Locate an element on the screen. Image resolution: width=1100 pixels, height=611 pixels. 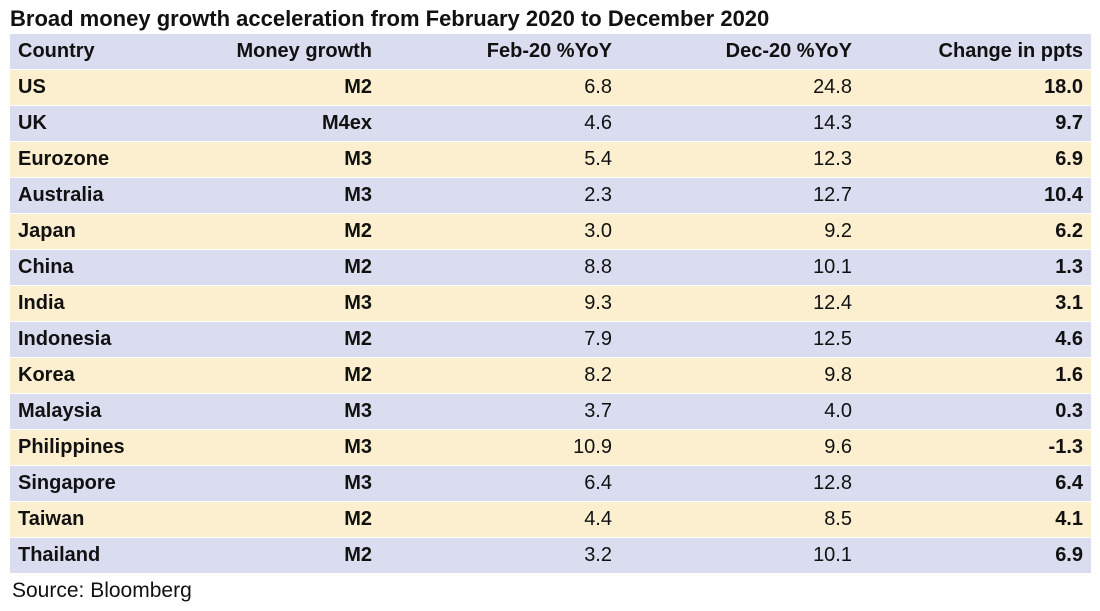
table-row: Eurozone M3 5.4 12.3 6.9 is located at coordinates (550, 160).